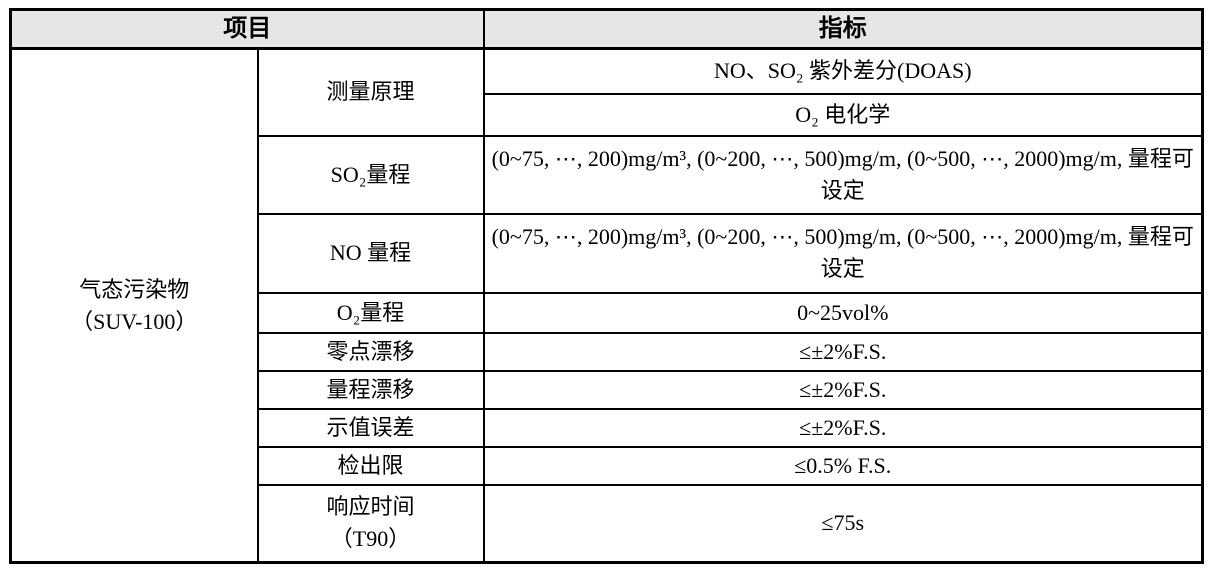 The image size is (1210, 587). I want to click on row-value-span-drift: ≤±2%F.S., so click(843, 389).